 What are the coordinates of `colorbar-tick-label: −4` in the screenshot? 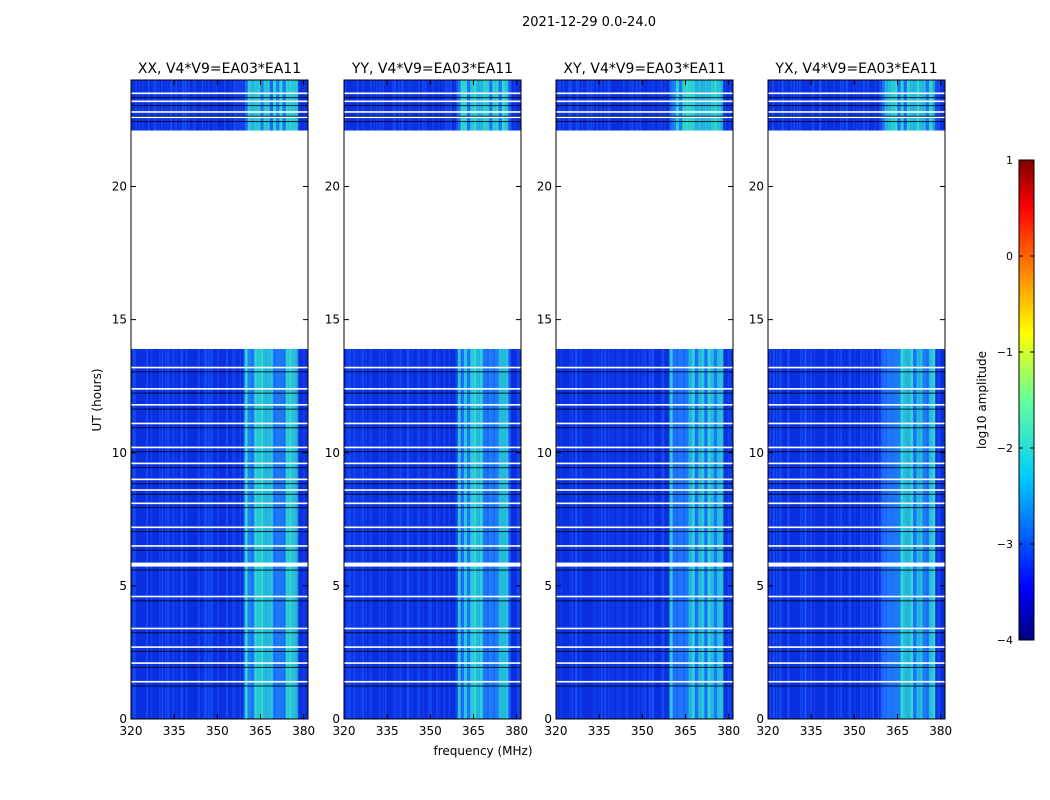 It's located at (1005, 640).